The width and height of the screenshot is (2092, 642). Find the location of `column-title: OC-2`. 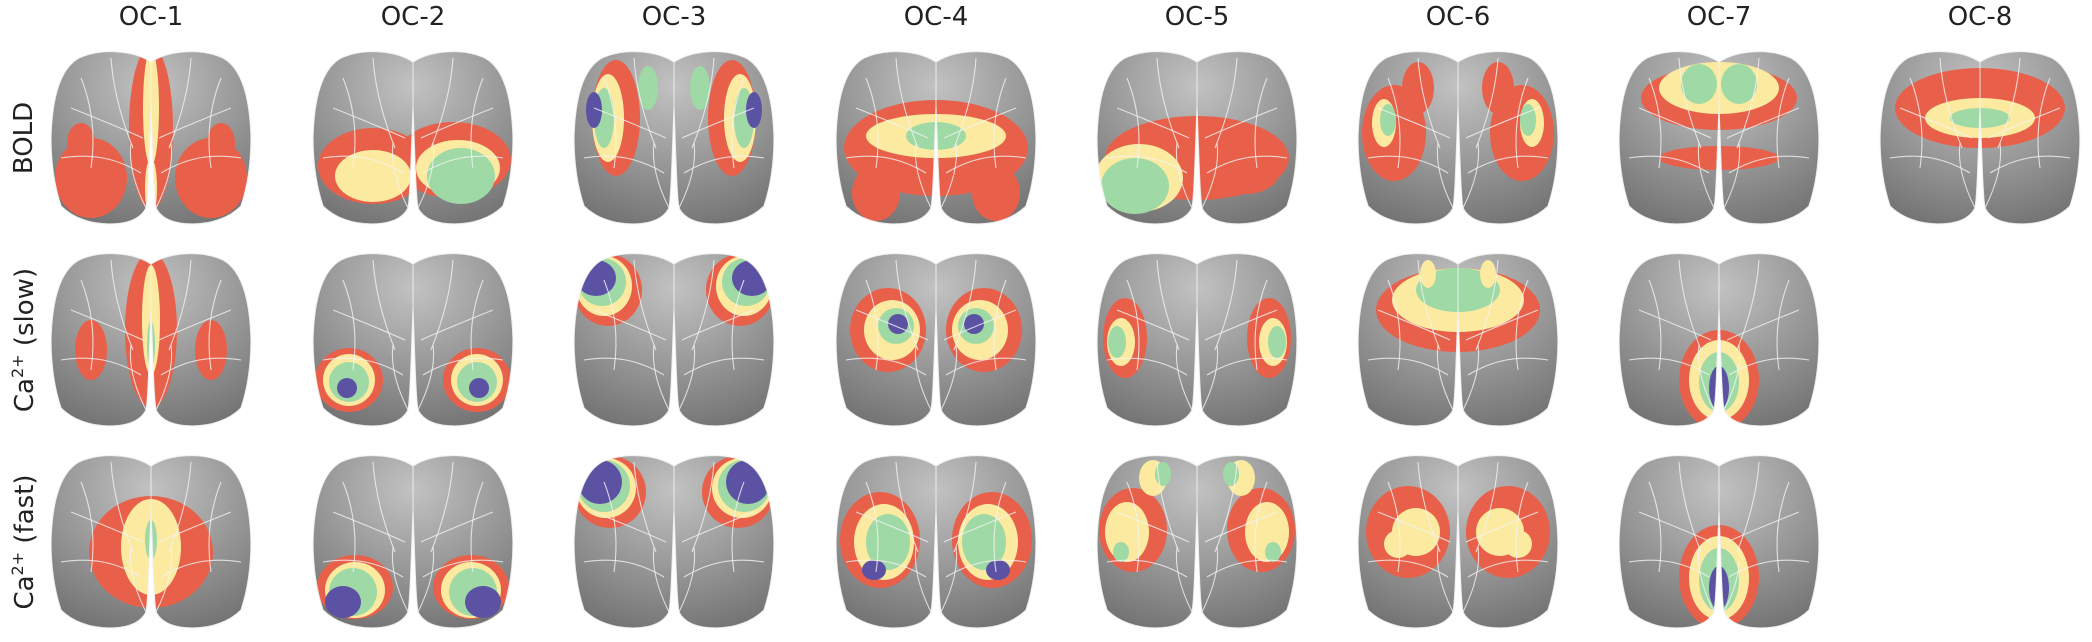

column-title: OC-2 is located at coordinates (413, 17).